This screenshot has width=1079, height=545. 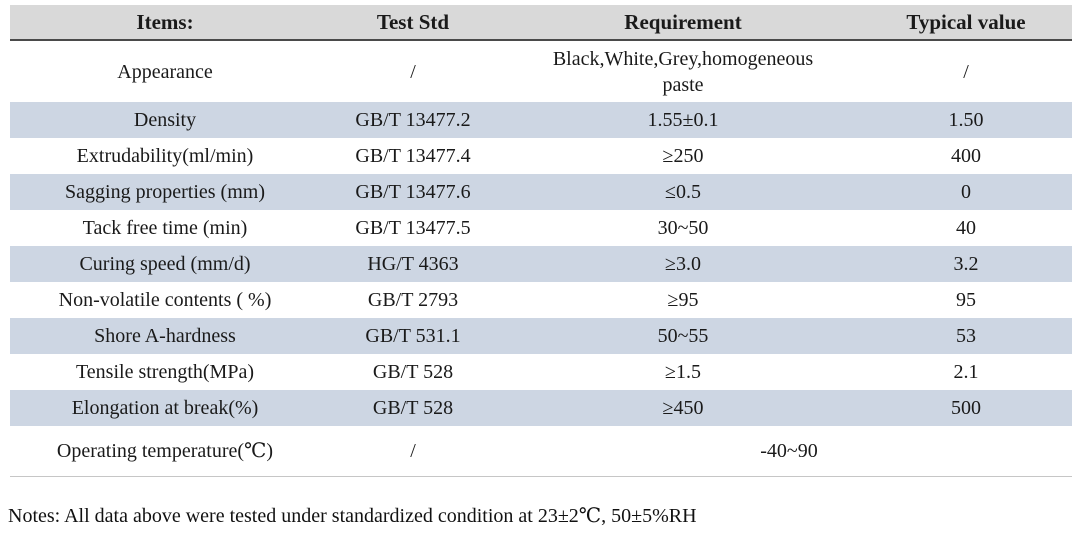 I want to click on header-items: Items:, so click(x=165, y=23).